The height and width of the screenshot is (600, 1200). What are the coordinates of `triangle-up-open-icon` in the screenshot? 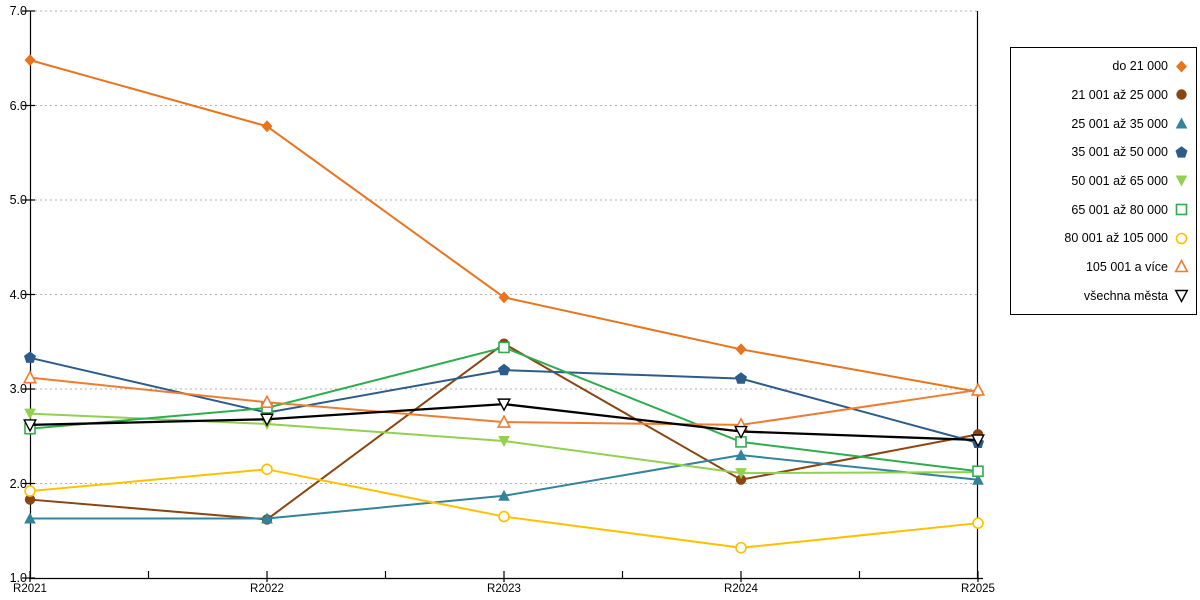 It's located at (1181, 266).